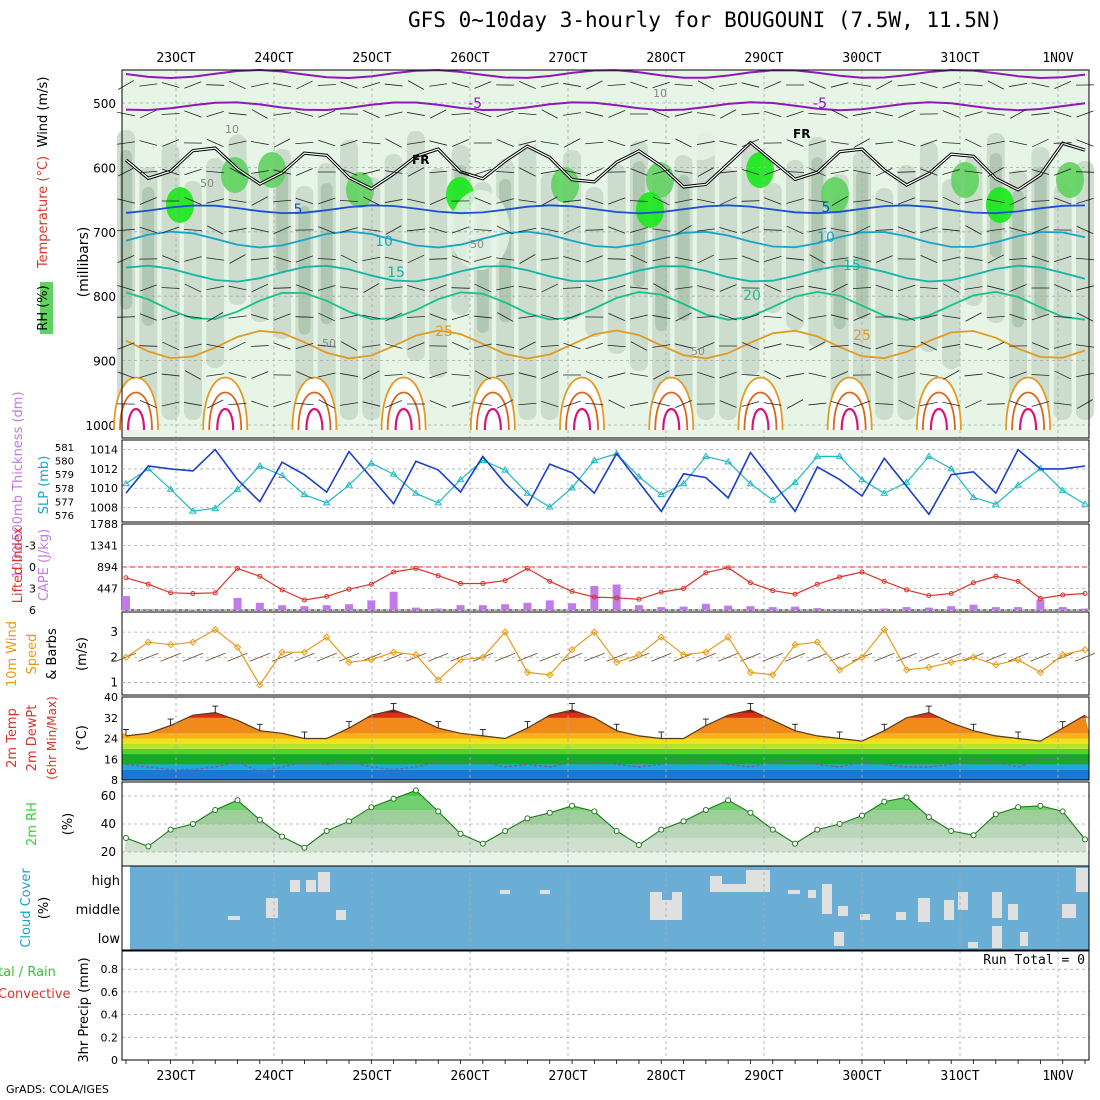 The image size is (1100, 1100). I want to click on temperature-band, so click(605, 746).